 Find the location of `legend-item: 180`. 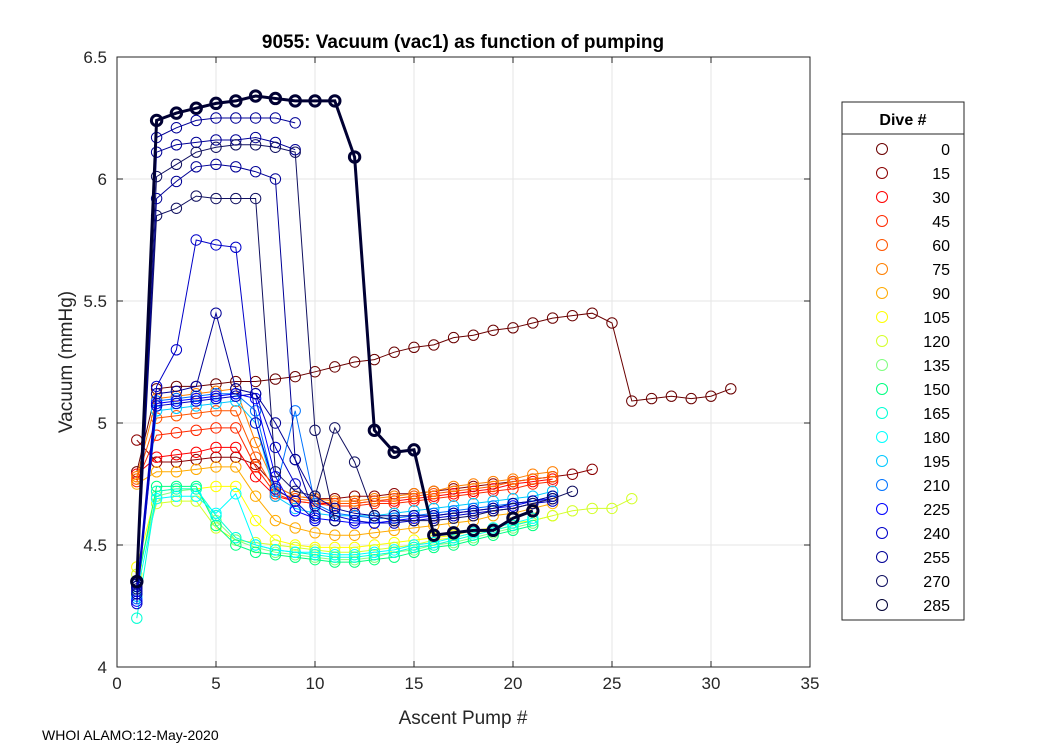

legend-item: 180 is located at coordinates (913, 438).